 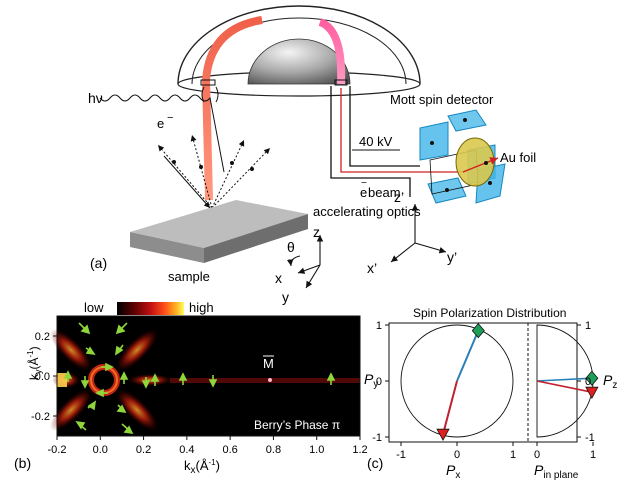 What do you see at coordinates (364, 183) in the screenshot?
I see `beam-label-sup: −` at bounding box center [364, 183].